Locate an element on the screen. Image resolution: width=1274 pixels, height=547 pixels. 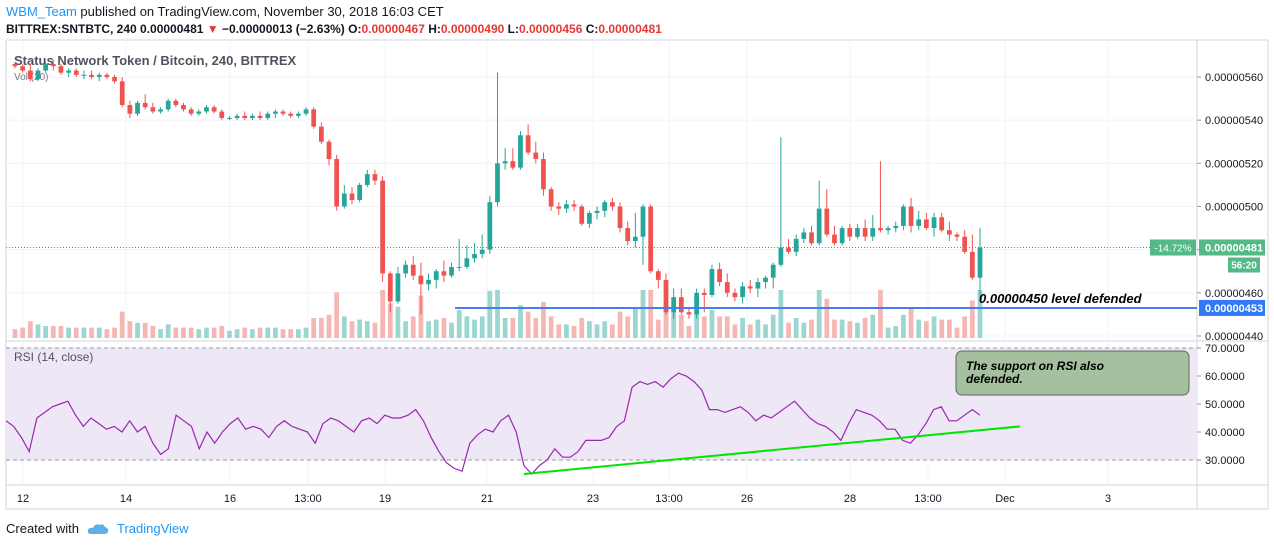
time-tick-label: 3 is located at coordinates (1108, 499).